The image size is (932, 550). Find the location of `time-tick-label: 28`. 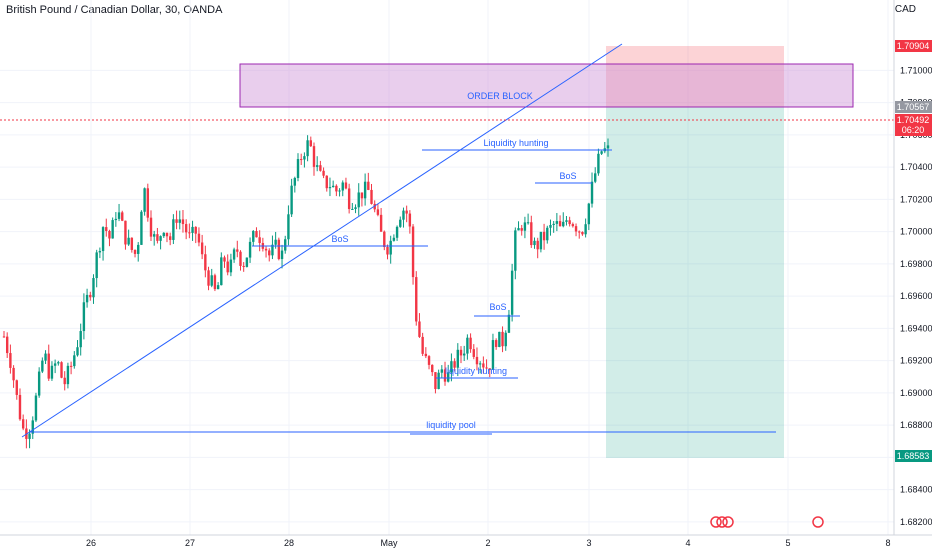

time-tick-label: 28 is located at coordinates (289, 543).